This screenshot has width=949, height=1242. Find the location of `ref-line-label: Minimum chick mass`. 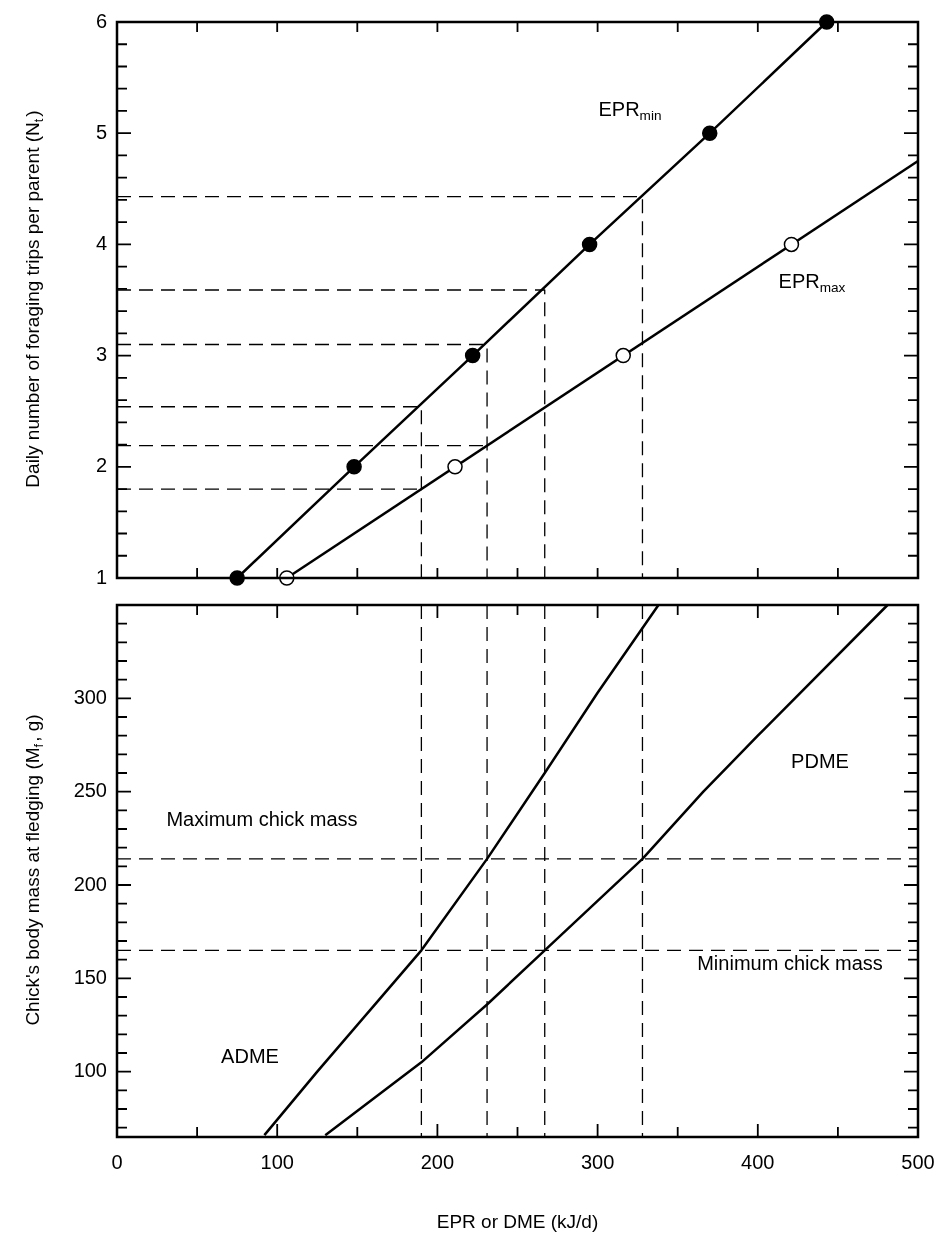

ref-line-label: Minimum chick mass is located at coordinates (790, 962).